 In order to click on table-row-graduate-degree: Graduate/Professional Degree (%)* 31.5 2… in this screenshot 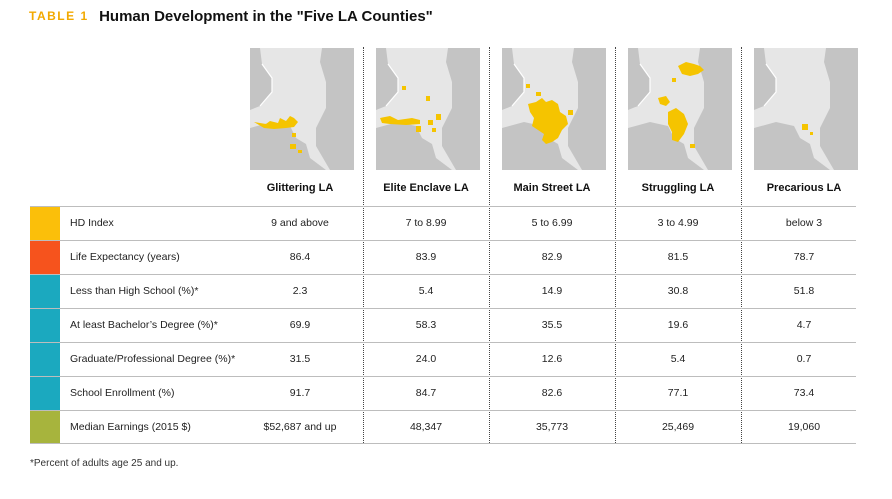, I will do `click(443, 359)`.